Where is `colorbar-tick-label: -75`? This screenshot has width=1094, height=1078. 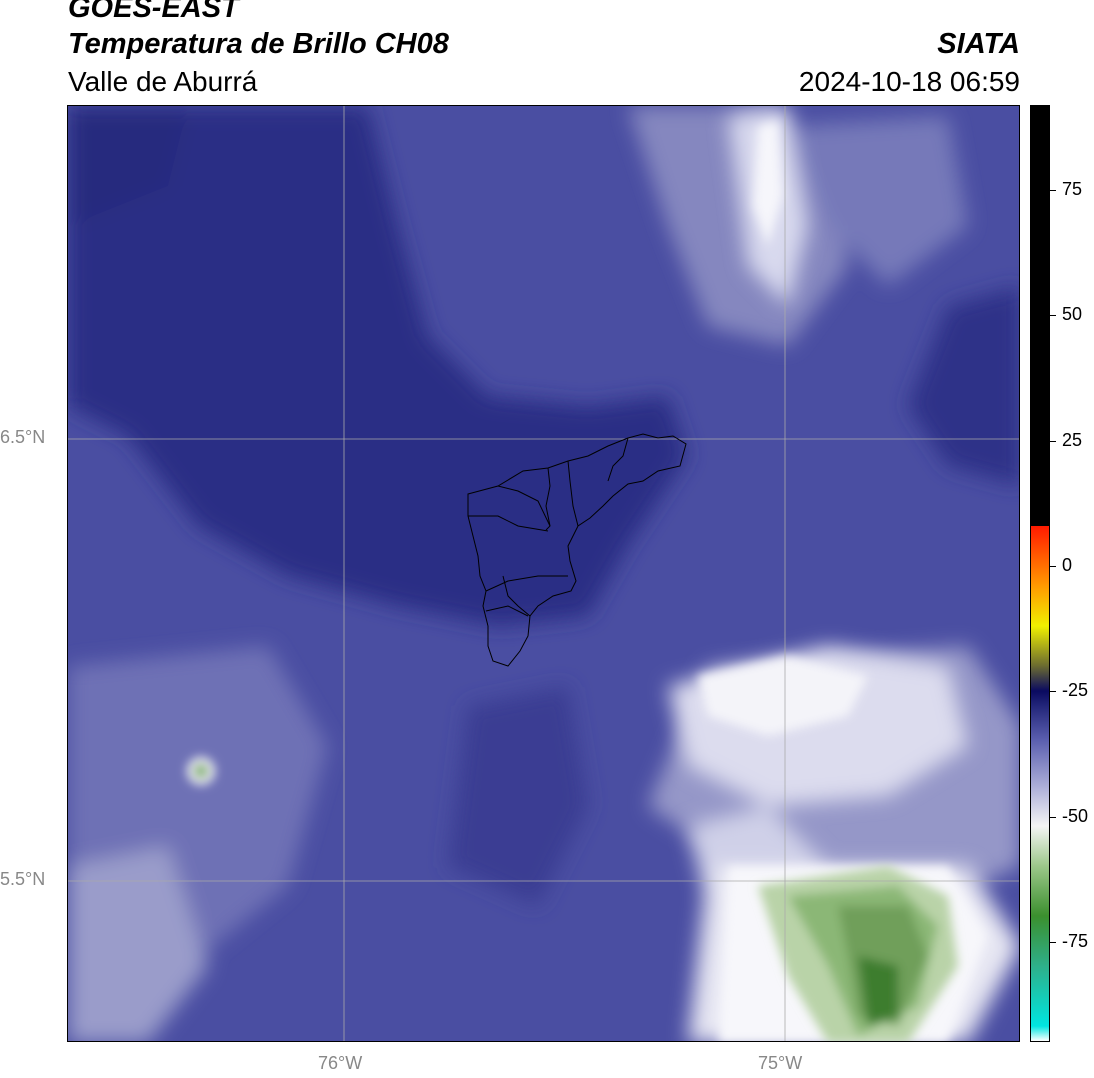 colorbar-tick-label: -75 is located at coordinates (1075, 940).